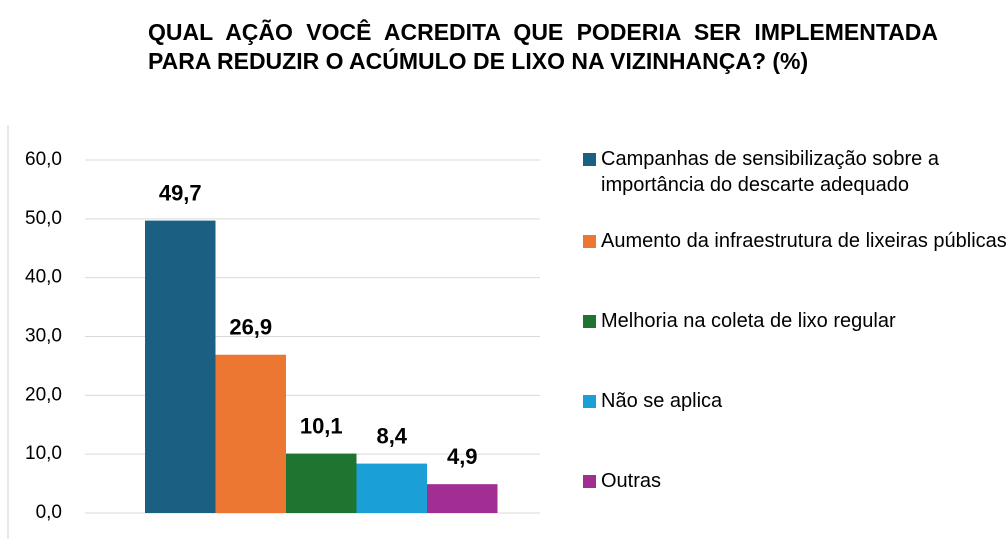 This screenshot has width=1006, height=539. I want to click on y-tick-label: 30,0, so click(43, 336).